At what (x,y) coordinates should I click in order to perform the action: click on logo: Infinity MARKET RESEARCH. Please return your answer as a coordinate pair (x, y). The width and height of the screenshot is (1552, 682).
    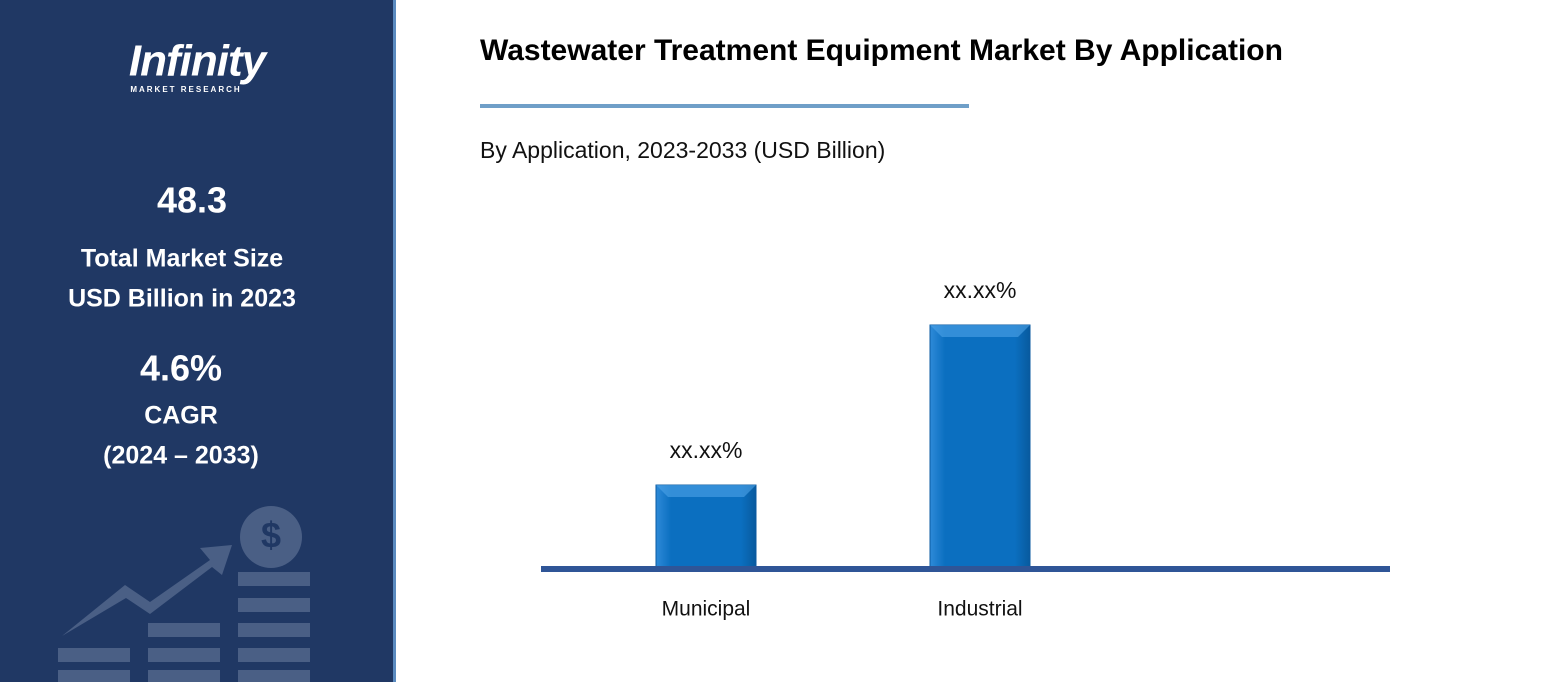
    Looking at the image, I should click on (199, 65).